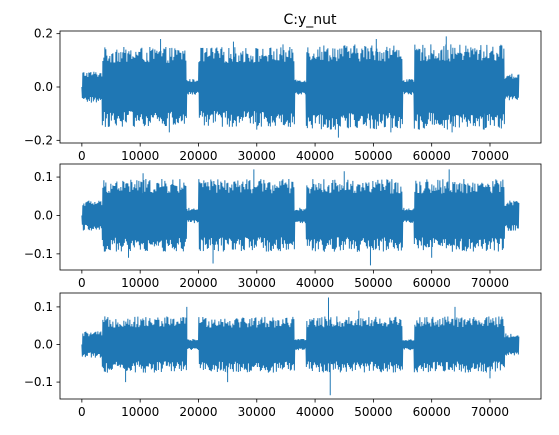  Describe the element at coordinates (43, 34) in the screenshot. I see `y-tick-label: 0.2` at that location.